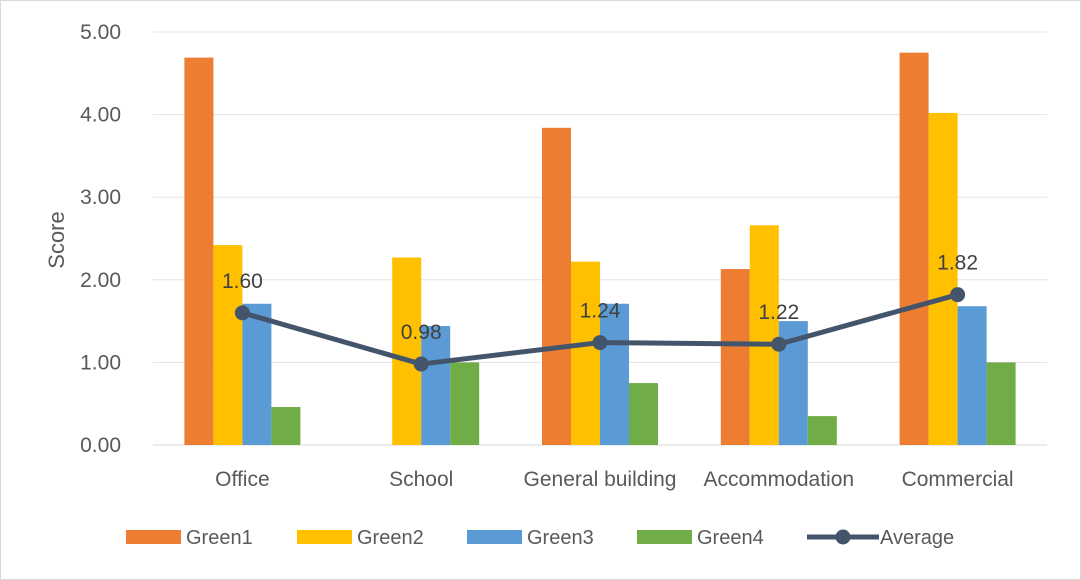 This screenshot has height=580, width=1081. I want to click on x-tick-label: General building, so click(600, 479).